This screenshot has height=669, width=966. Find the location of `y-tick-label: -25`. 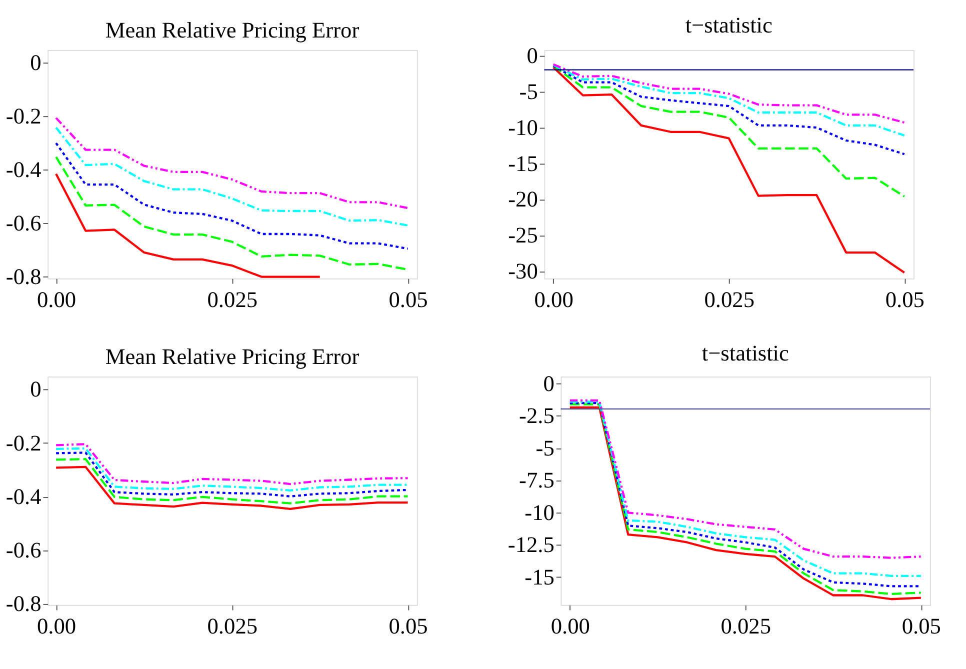

y-tick-label: -25 is located at coordinates (523, 235).